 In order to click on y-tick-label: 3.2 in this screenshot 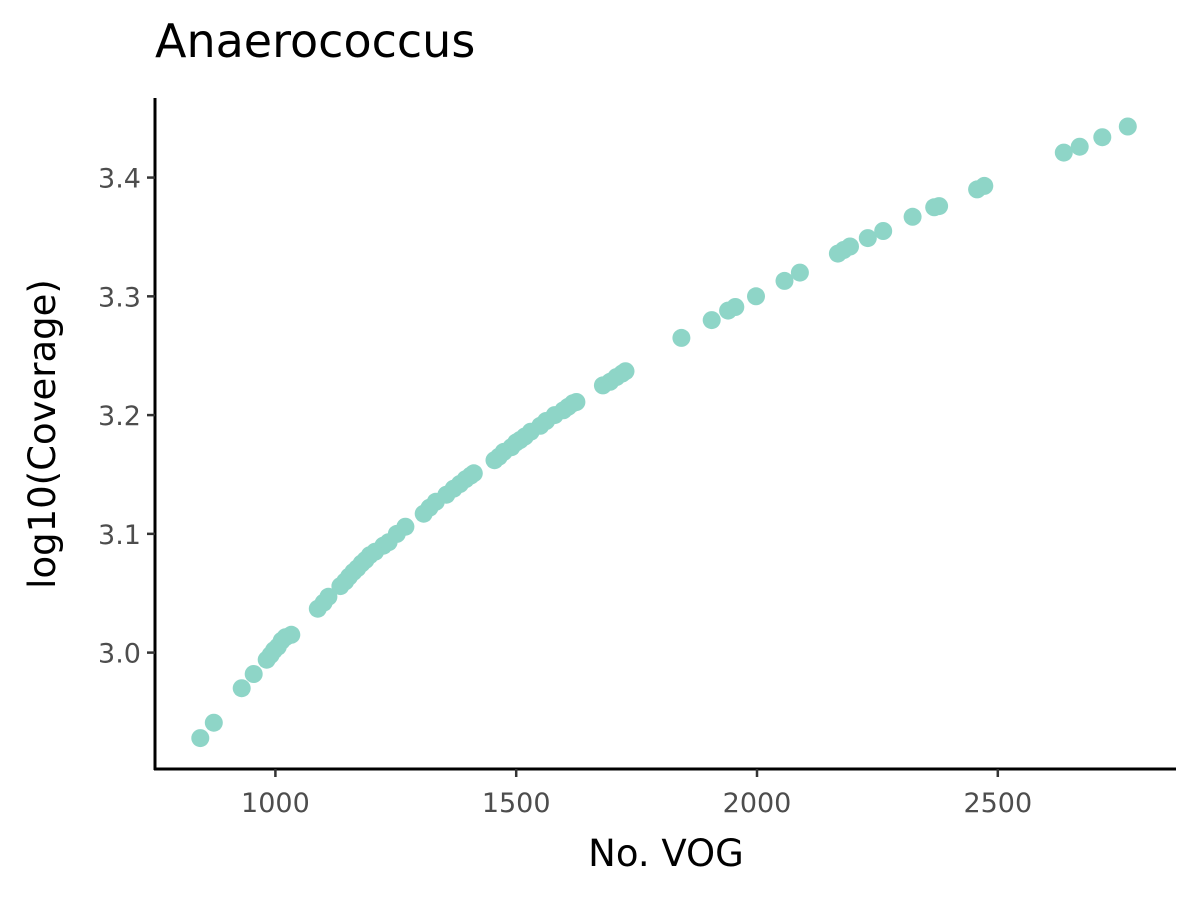, I will do `click(119, 416)`.